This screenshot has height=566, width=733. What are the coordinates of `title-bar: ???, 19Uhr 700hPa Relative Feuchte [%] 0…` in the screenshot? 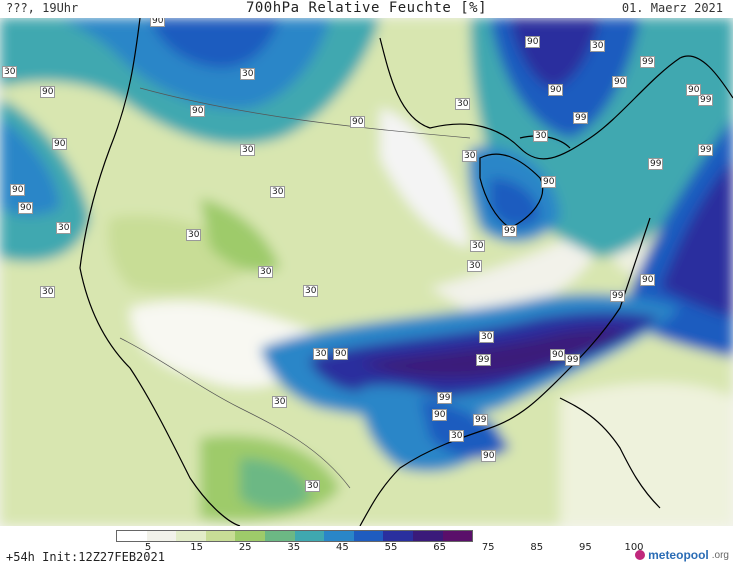 It's located at (366, 9).